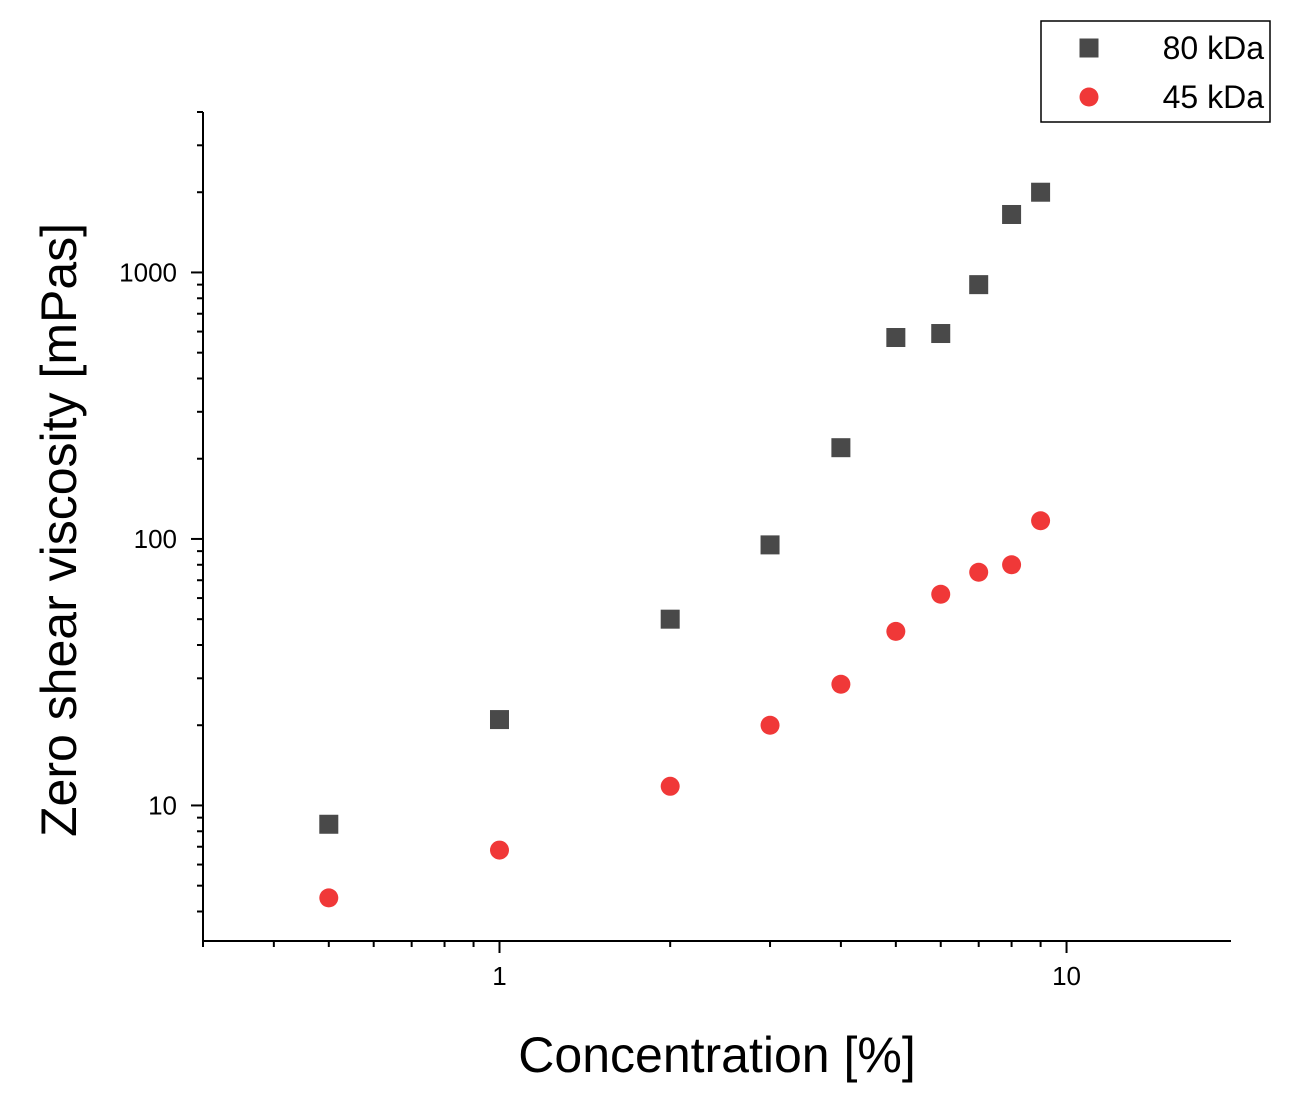 The height and width of the screenshot is (1109, 1290). What do you see at coordinates (1066, 976) in the screenshot?
I see `x-tick-label: 10` at bounding box center [1066, 976].